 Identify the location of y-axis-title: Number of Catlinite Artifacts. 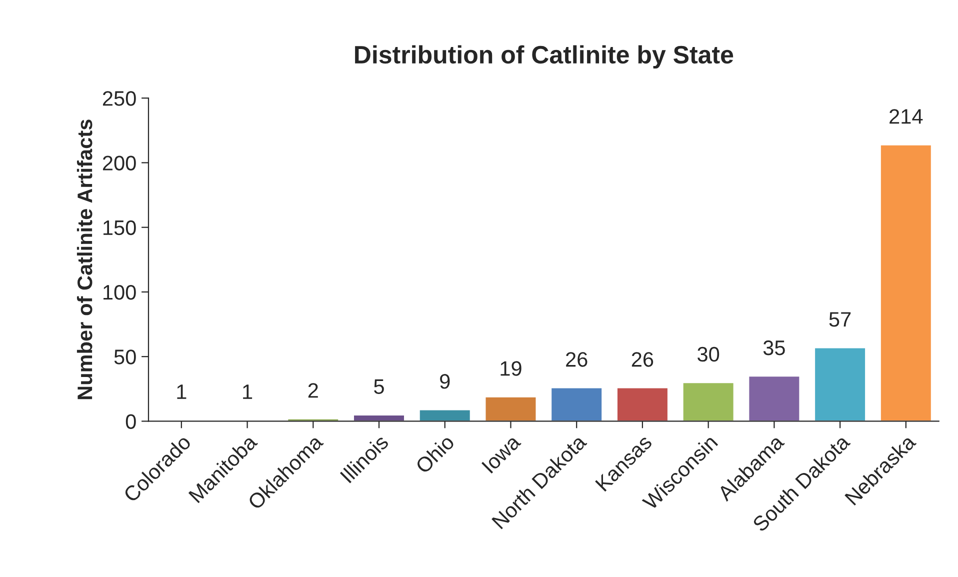
(84, 260).